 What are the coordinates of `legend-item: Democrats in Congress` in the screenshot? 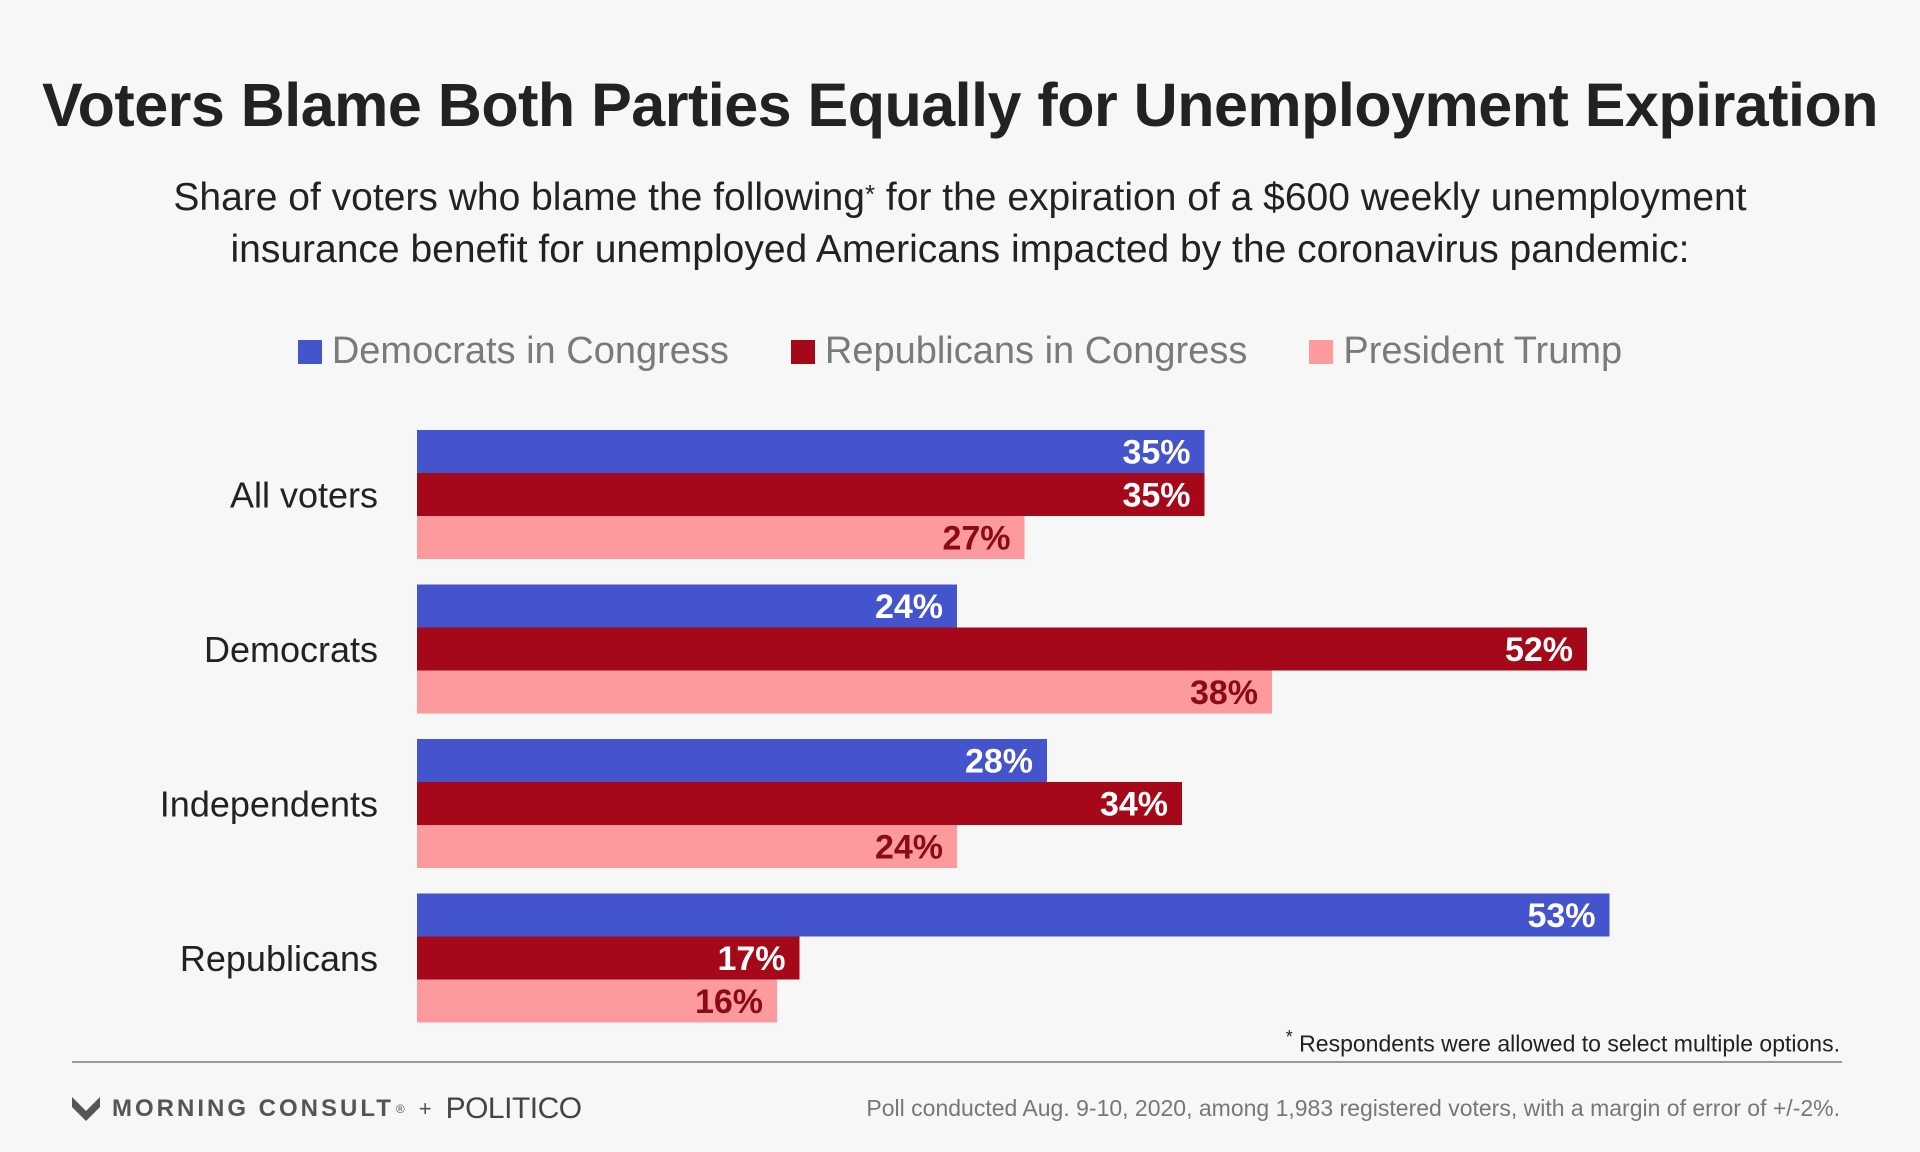 It's located at (513, 351).